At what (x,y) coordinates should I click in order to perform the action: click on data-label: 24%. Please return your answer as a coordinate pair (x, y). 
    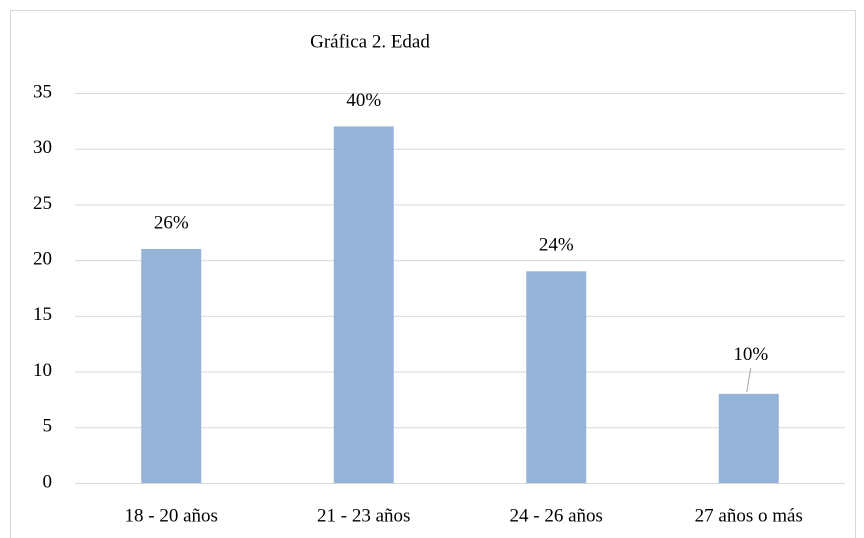
    Looking at the image, I should click on (556, 245).